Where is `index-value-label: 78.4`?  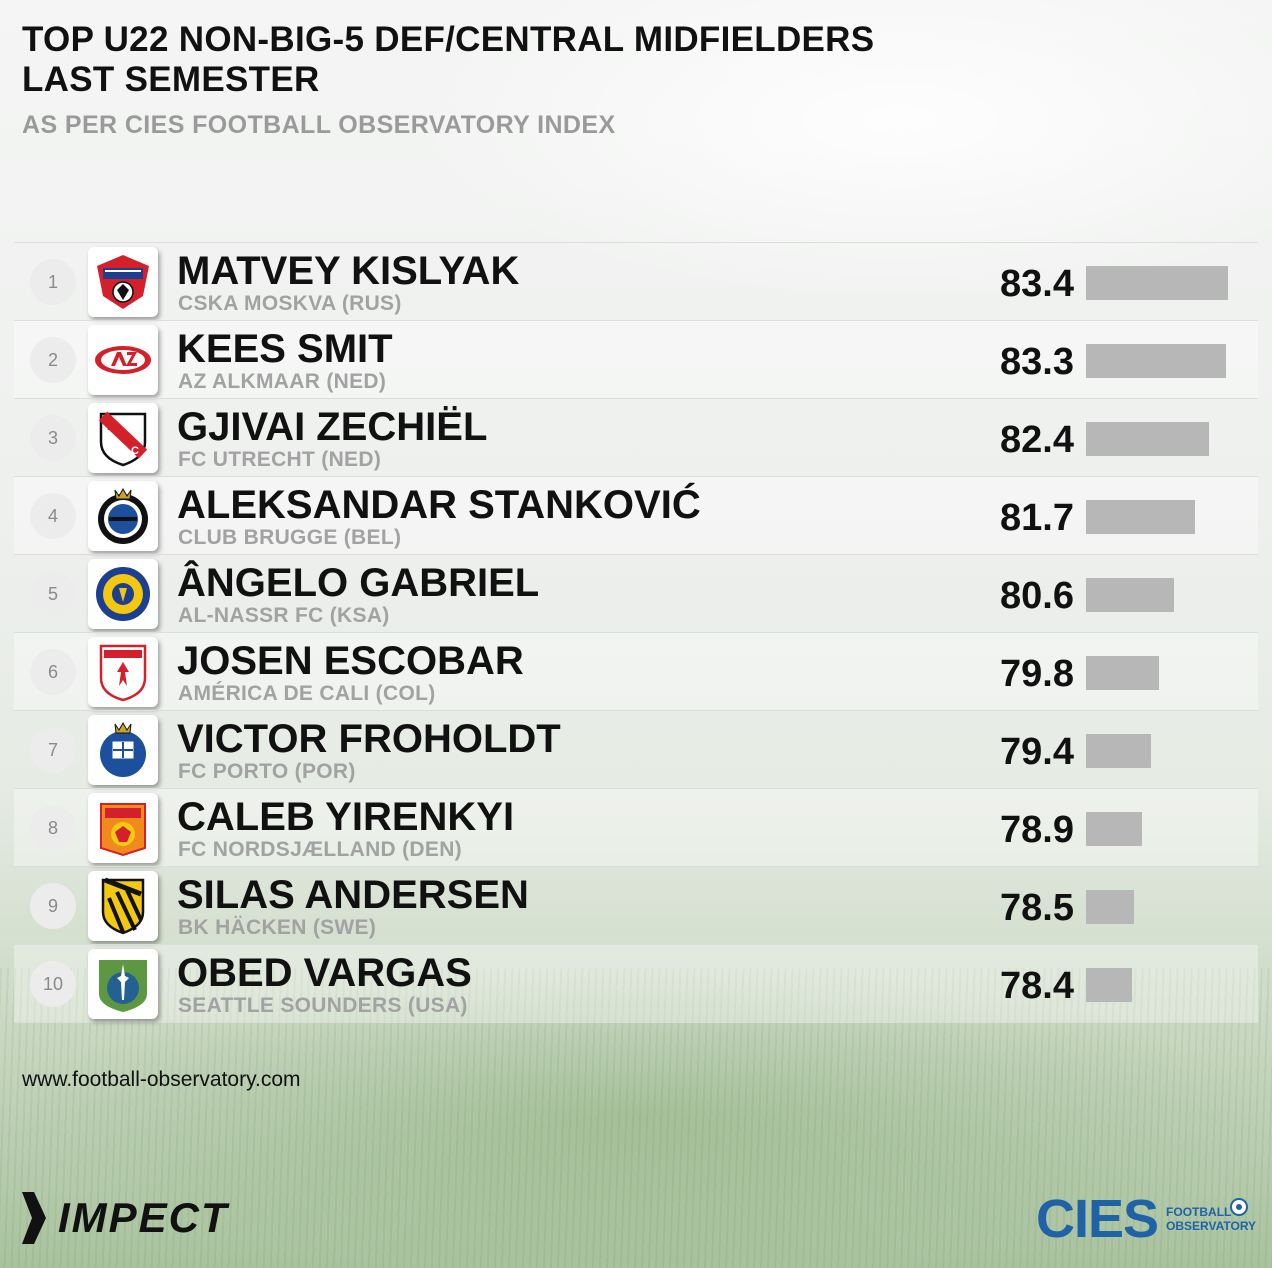 index-value-label: 78.4 is located at coordinates (1037, 986).